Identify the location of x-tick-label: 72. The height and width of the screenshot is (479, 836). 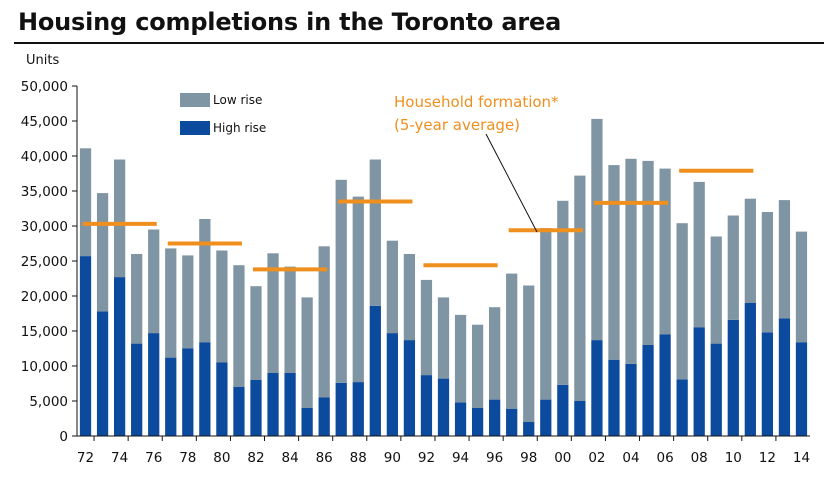
(85, 458).